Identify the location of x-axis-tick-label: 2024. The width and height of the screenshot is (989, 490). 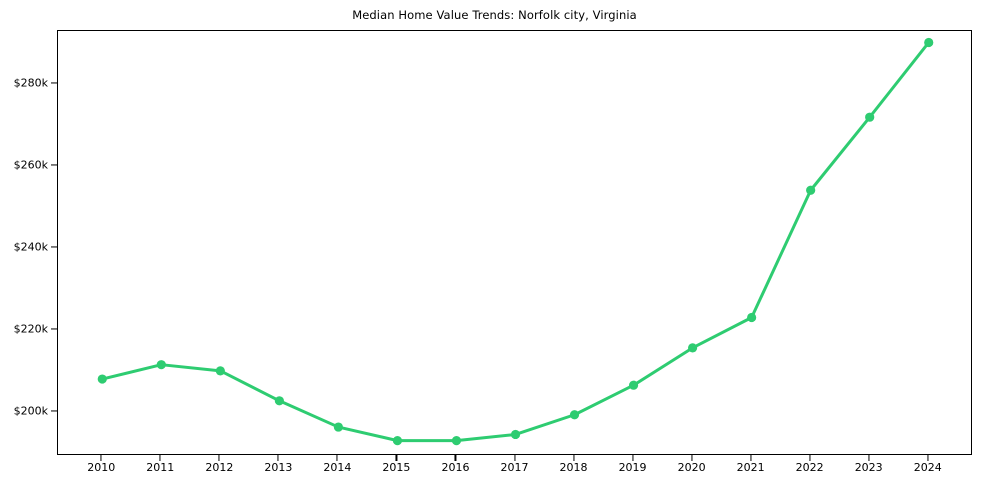
(927, 467).